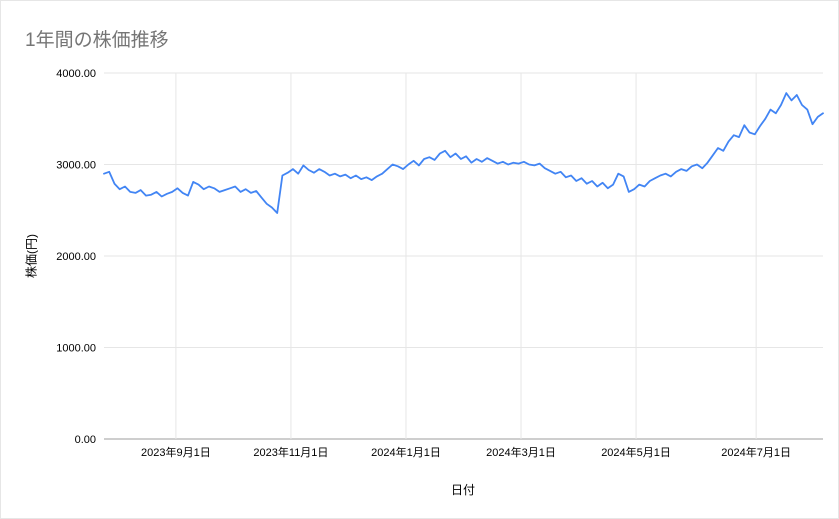  Describe the element at coordinates (176, 452) in the screenshot. I see `x-tick-label: 2023年9月1日` at that location.